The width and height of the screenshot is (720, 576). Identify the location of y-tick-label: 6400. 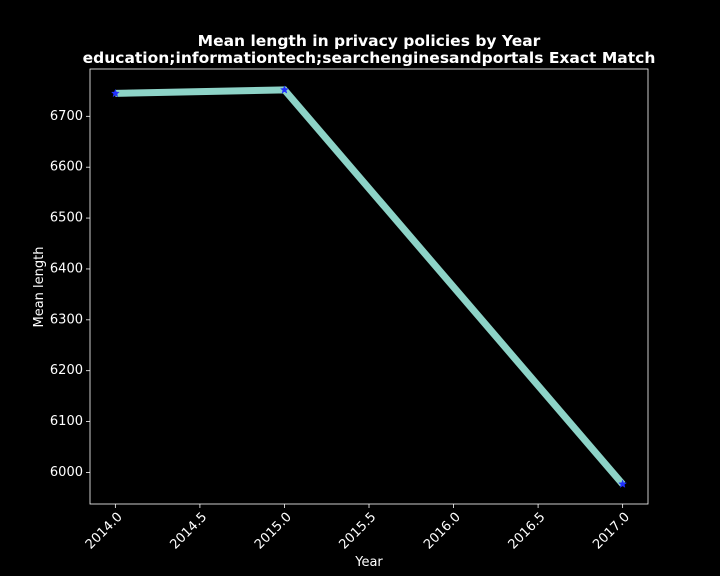
(66, 268).